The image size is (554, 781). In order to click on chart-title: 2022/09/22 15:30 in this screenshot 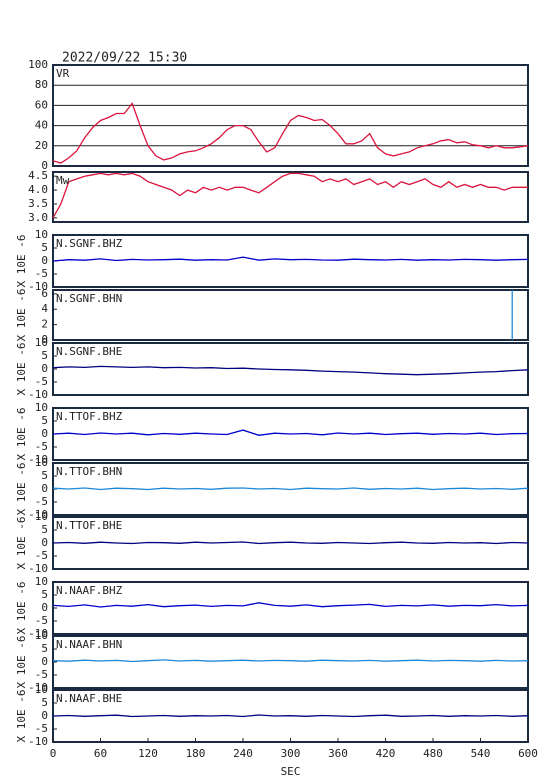, I will do `click(124, 58)`.